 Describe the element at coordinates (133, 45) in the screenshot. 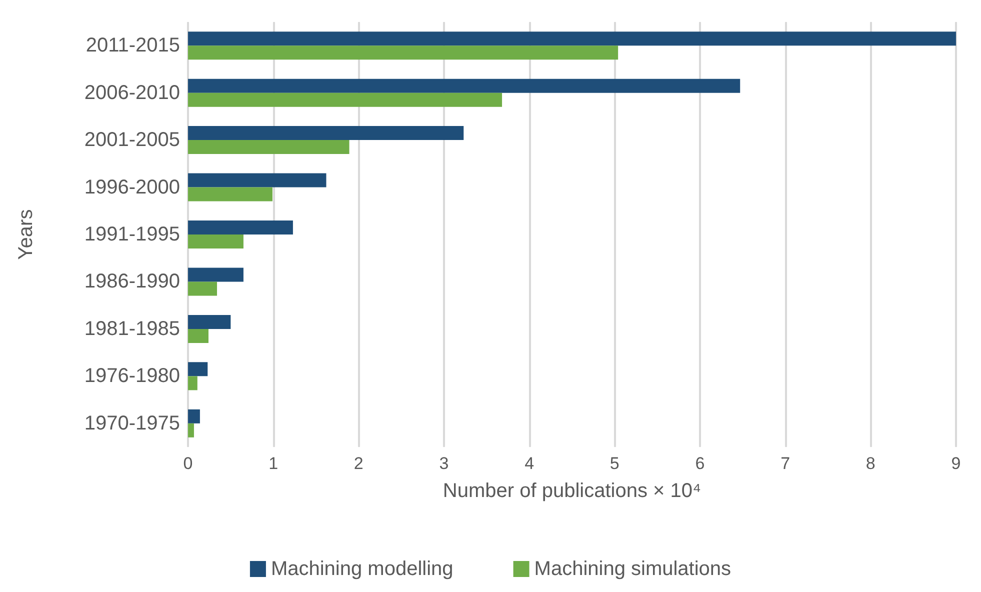

I see `y-tick-label: 2011-2015` at that location.